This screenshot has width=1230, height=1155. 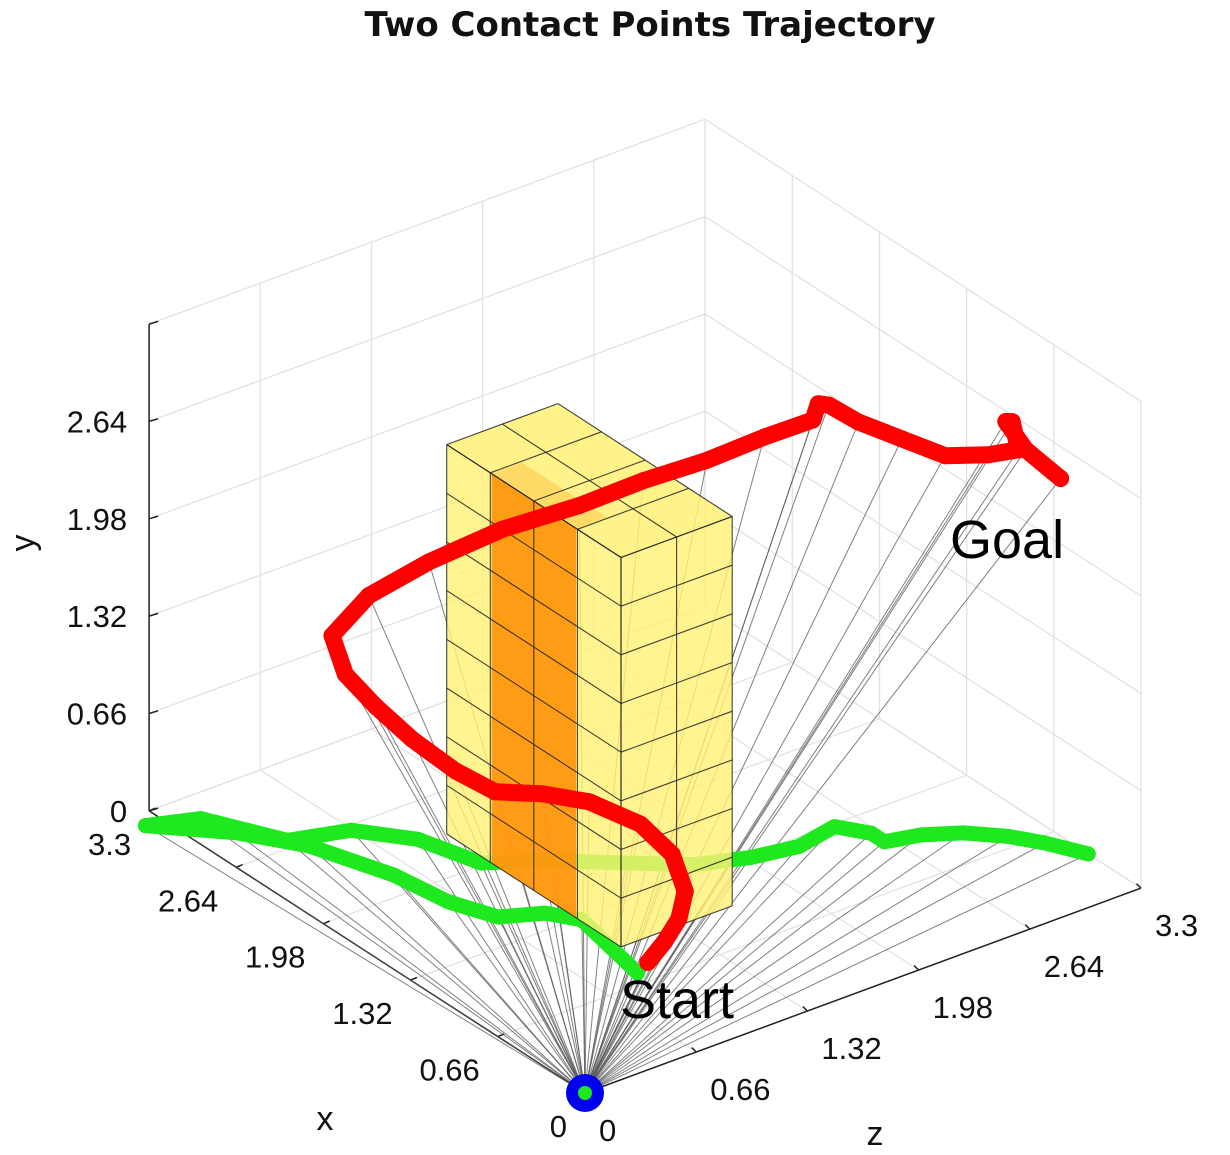 What do you see at coordinates (23, 543) in the screenshot?
I see `y-axis-label: y` at bounding box center [23, 543].